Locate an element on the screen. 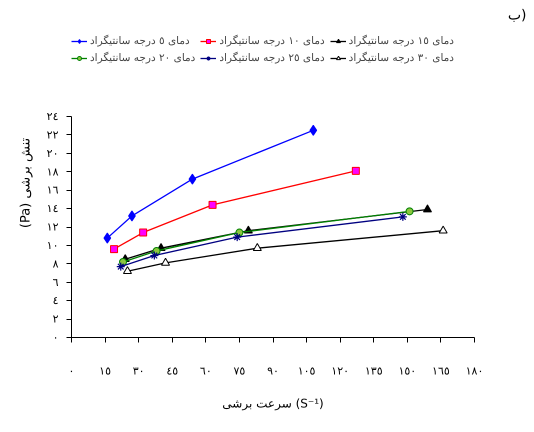  y-tick-label: ١٠ is located at coordinates (52, 245).